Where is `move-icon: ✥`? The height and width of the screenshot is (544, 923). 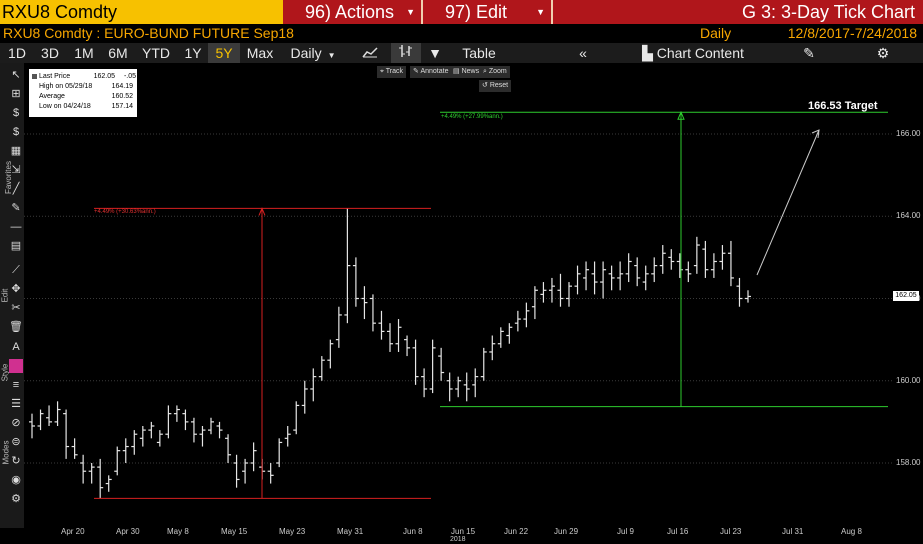 move-icon: ✥ is located at coordinates (16, 289).